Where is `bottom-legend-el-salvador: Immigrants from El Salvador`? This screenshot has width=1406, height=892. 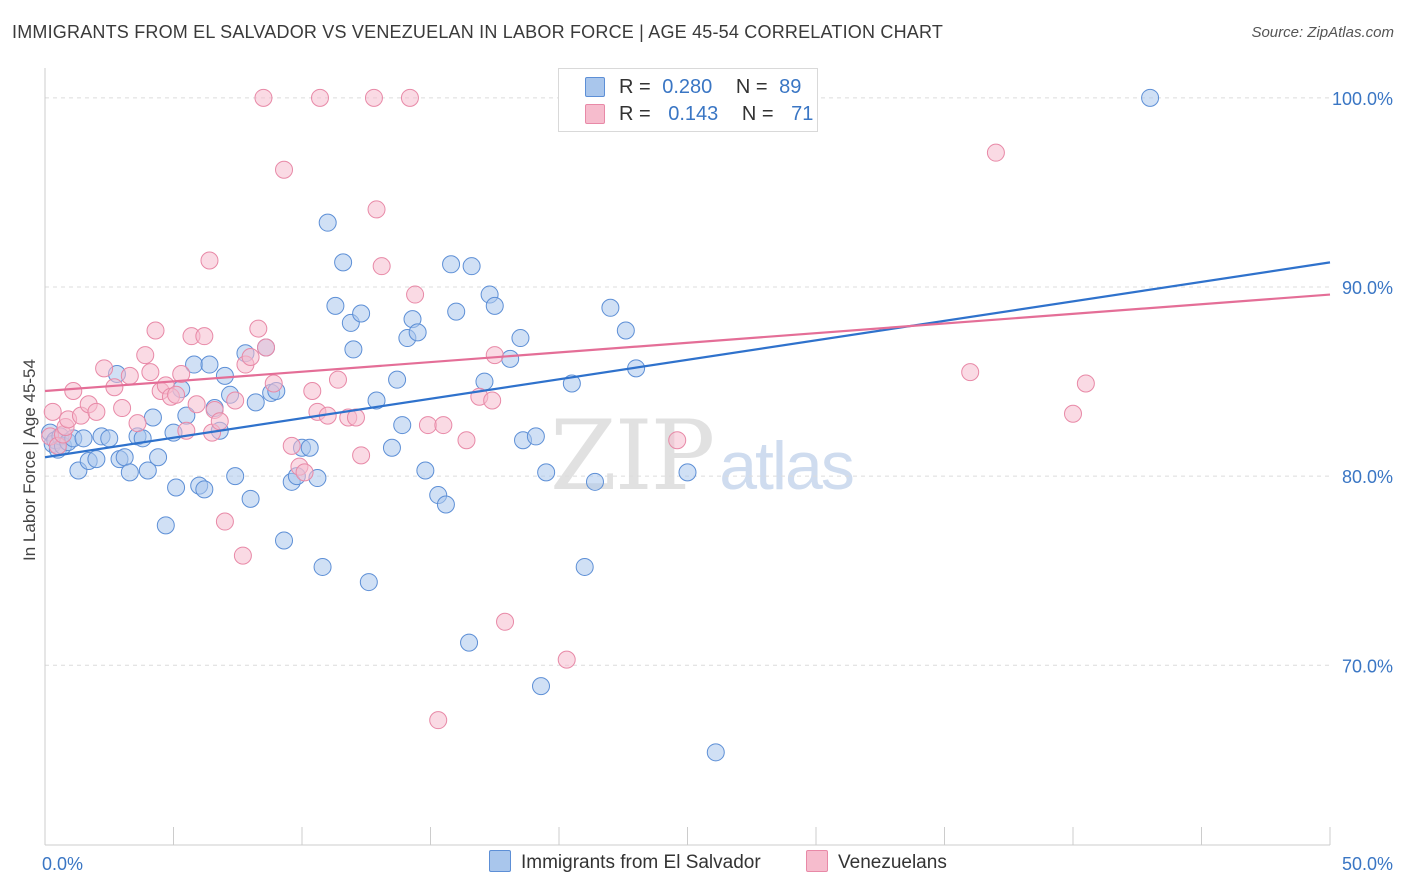
bottom-legend-el-salvador: Immigrants from El Salvador is located at coordinates (625, 862).